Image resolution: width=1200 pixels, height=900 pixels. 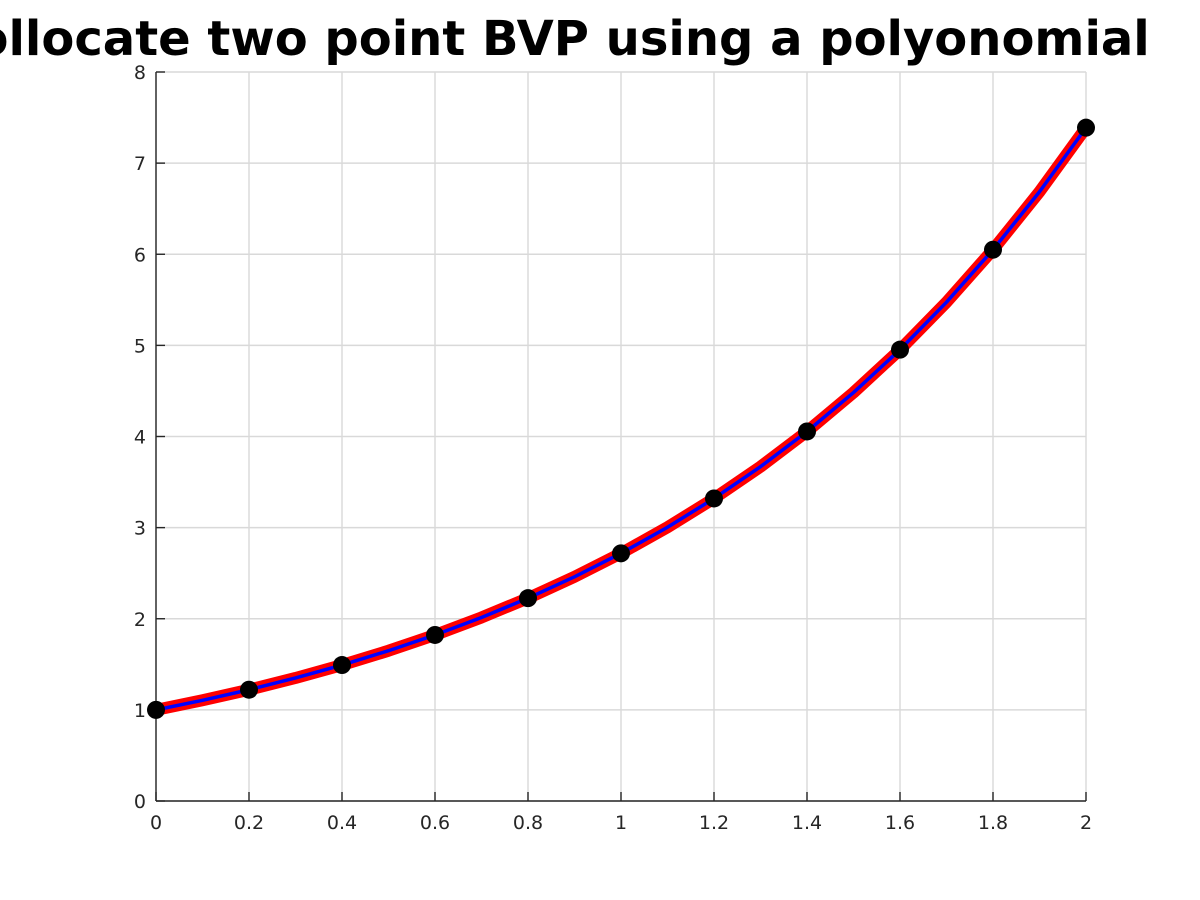 What do you see at coordinates (993, 823) in the screenshot?
I see `x-tick-label: 1.8` at bounding box center [993, 823].